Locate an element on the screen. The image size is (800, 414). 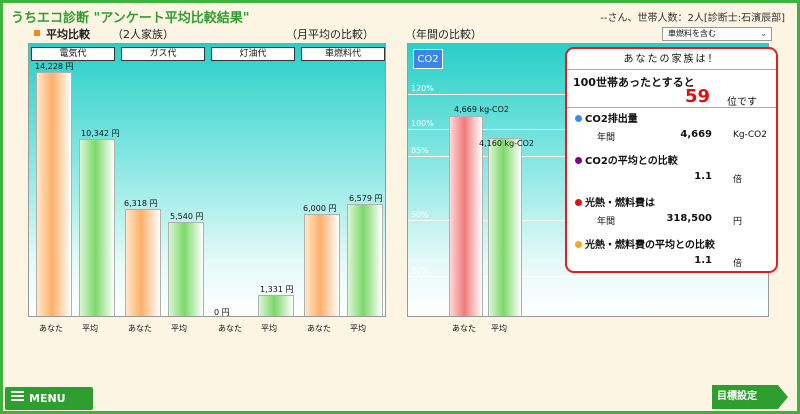
section-label: 平均比較 is located at coordinates (68, 34).